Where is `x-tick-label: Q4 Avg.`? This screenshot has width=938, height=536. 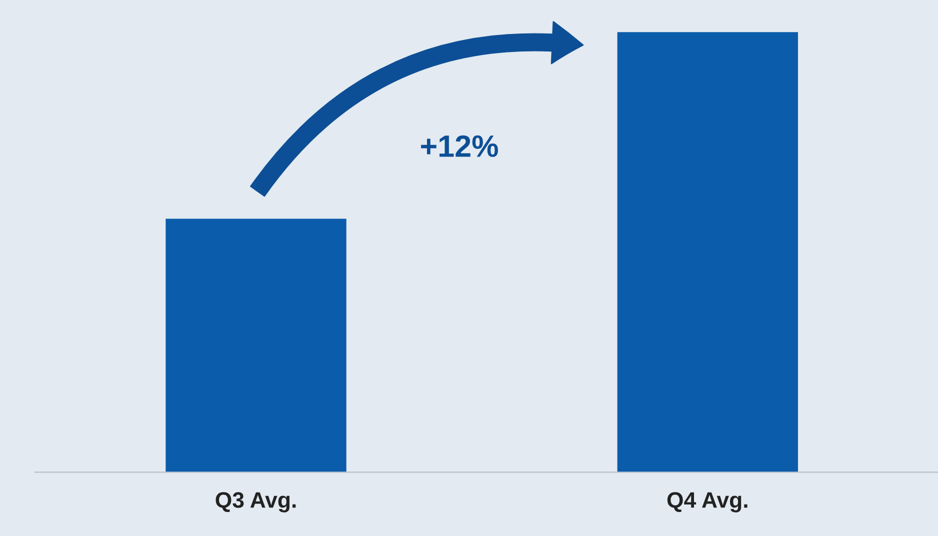 x-tick-label: Q4 Avg. is located at coordinates (707, 502).